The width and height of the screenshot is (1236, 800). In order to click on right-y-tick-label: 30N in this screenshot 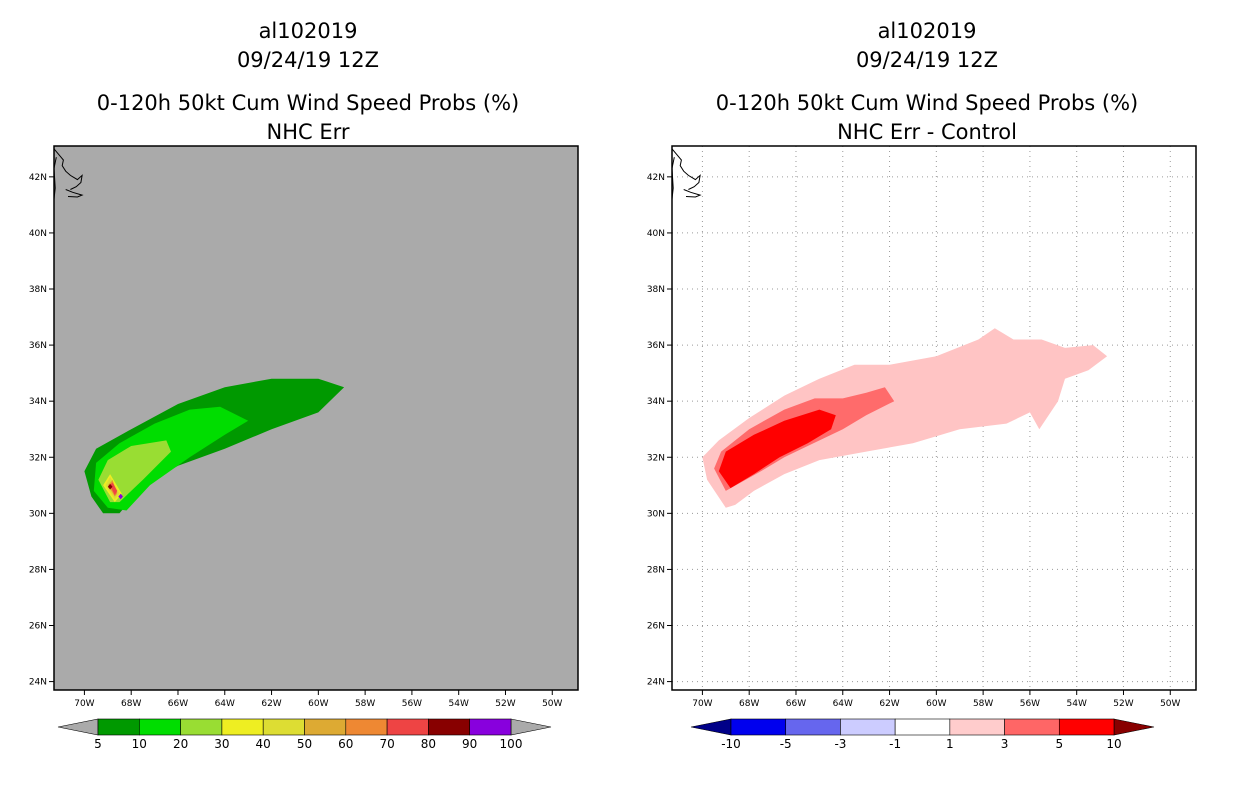, I will do `click(656, 514)`.